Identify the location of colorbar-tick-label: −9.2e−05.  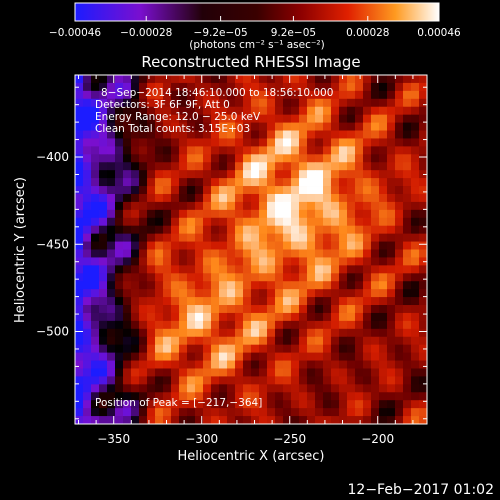
(221, 33).